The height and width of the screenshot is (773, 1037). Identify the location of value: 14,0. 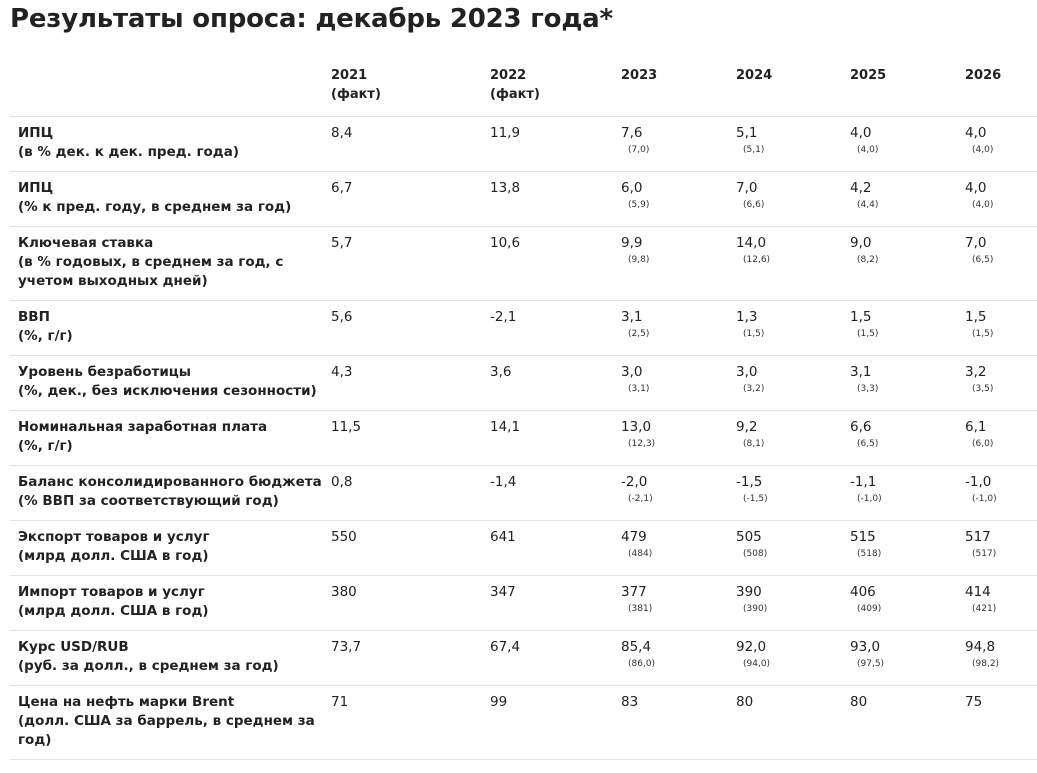
(751, 243).